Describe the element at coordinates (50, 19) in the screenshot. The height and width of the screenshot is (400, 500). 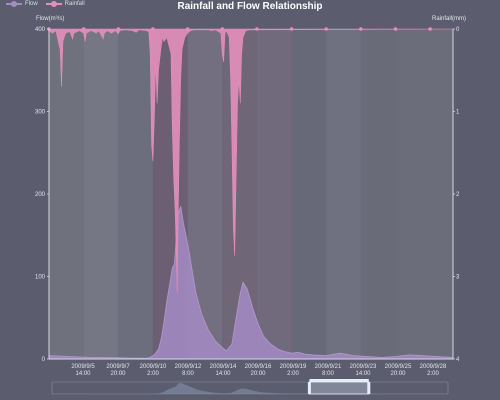
I see `left-axis-name: Flow(m³/s)` at that location.